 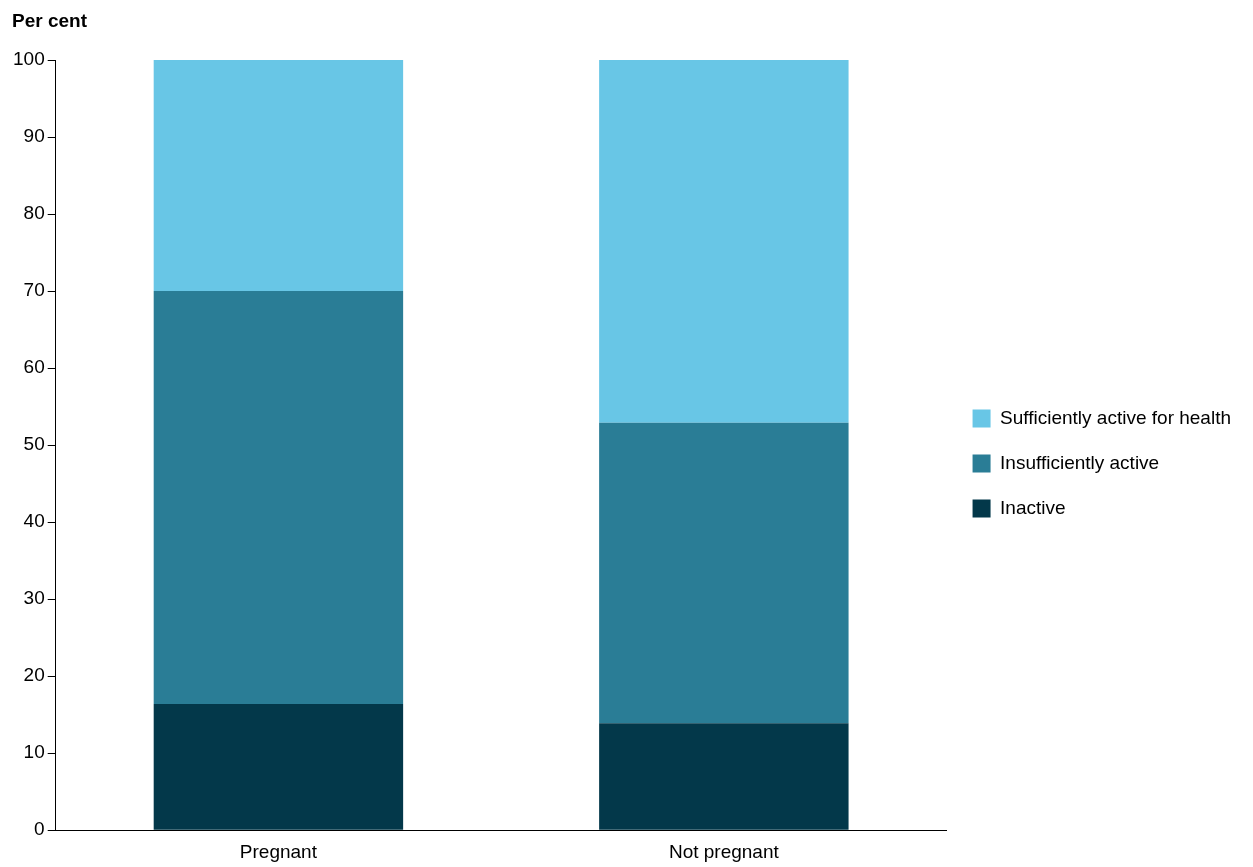 What do you see at coordinates (39, 829) in the screenshot?
I see `y-tick-label: 0` at bounding box center [39, 829].